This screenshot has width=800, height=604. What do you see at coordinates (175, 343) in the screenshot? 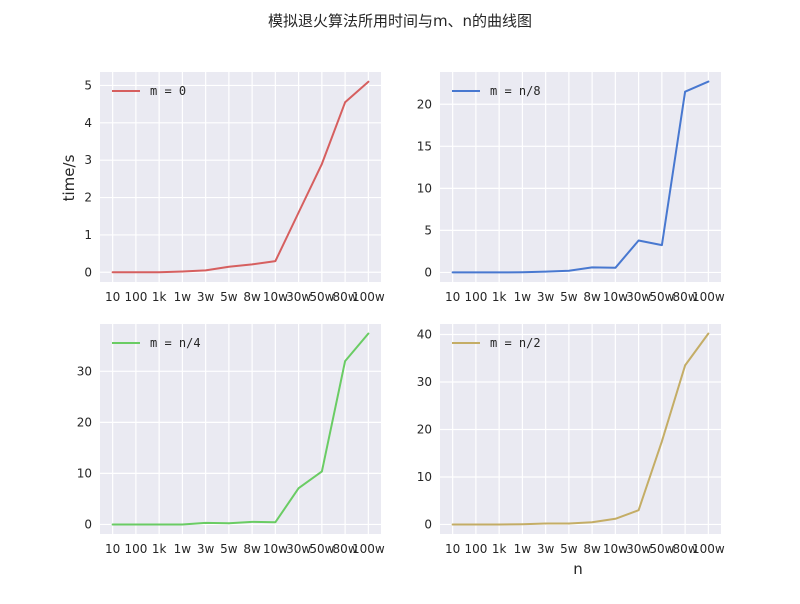
I see `legend-label: m = n/4` at bounding box center [175, 343].